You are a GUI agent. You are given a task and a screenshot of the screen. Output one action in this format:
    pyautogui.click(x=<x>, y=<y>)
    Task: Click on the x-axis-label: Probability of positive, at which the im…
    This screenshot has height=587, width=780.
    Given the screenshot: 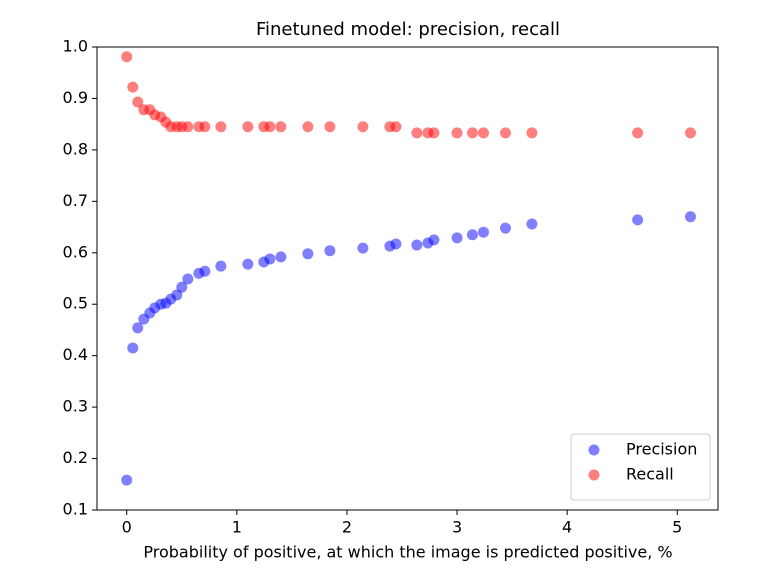 What is the action you would take?
    pyautogui.click(x=407, y=552)
    